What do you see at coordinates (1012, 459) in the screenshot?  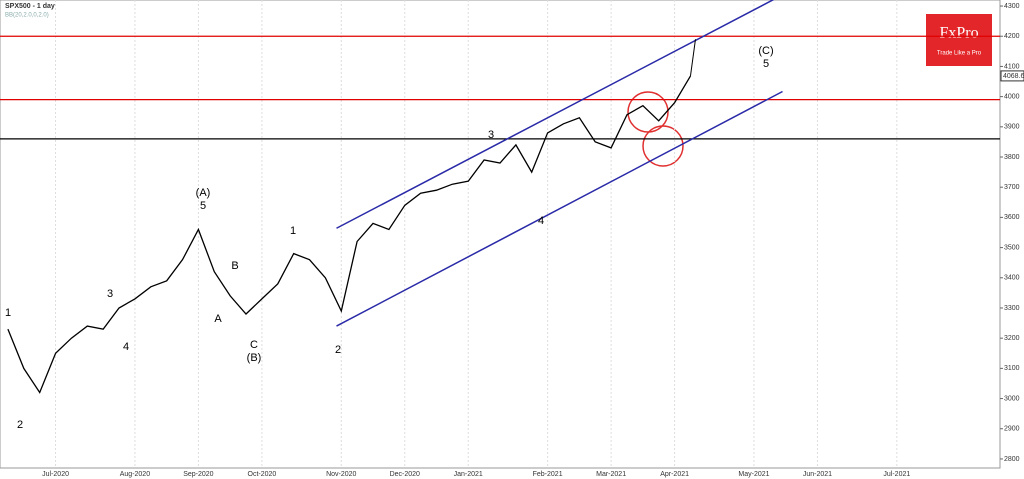 I see `y-tick-label: 2800` at bounding box center [1012, 459].